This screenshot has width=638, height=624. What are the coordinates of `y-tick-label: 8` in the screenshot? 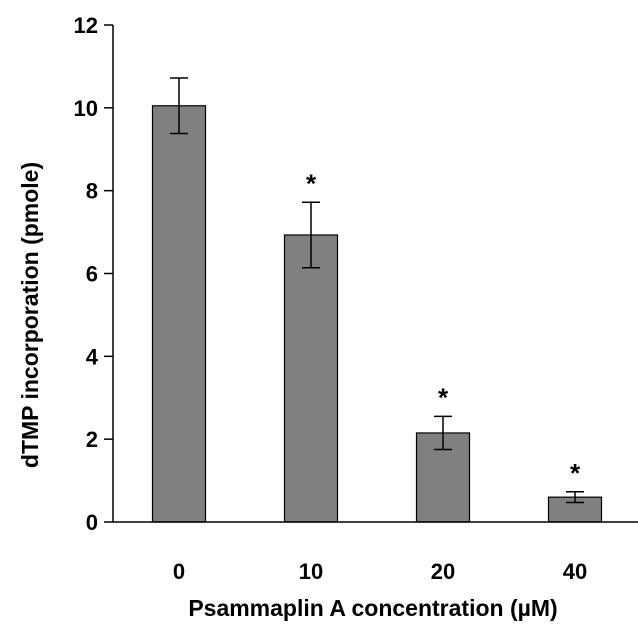 It's located at (92, 191).